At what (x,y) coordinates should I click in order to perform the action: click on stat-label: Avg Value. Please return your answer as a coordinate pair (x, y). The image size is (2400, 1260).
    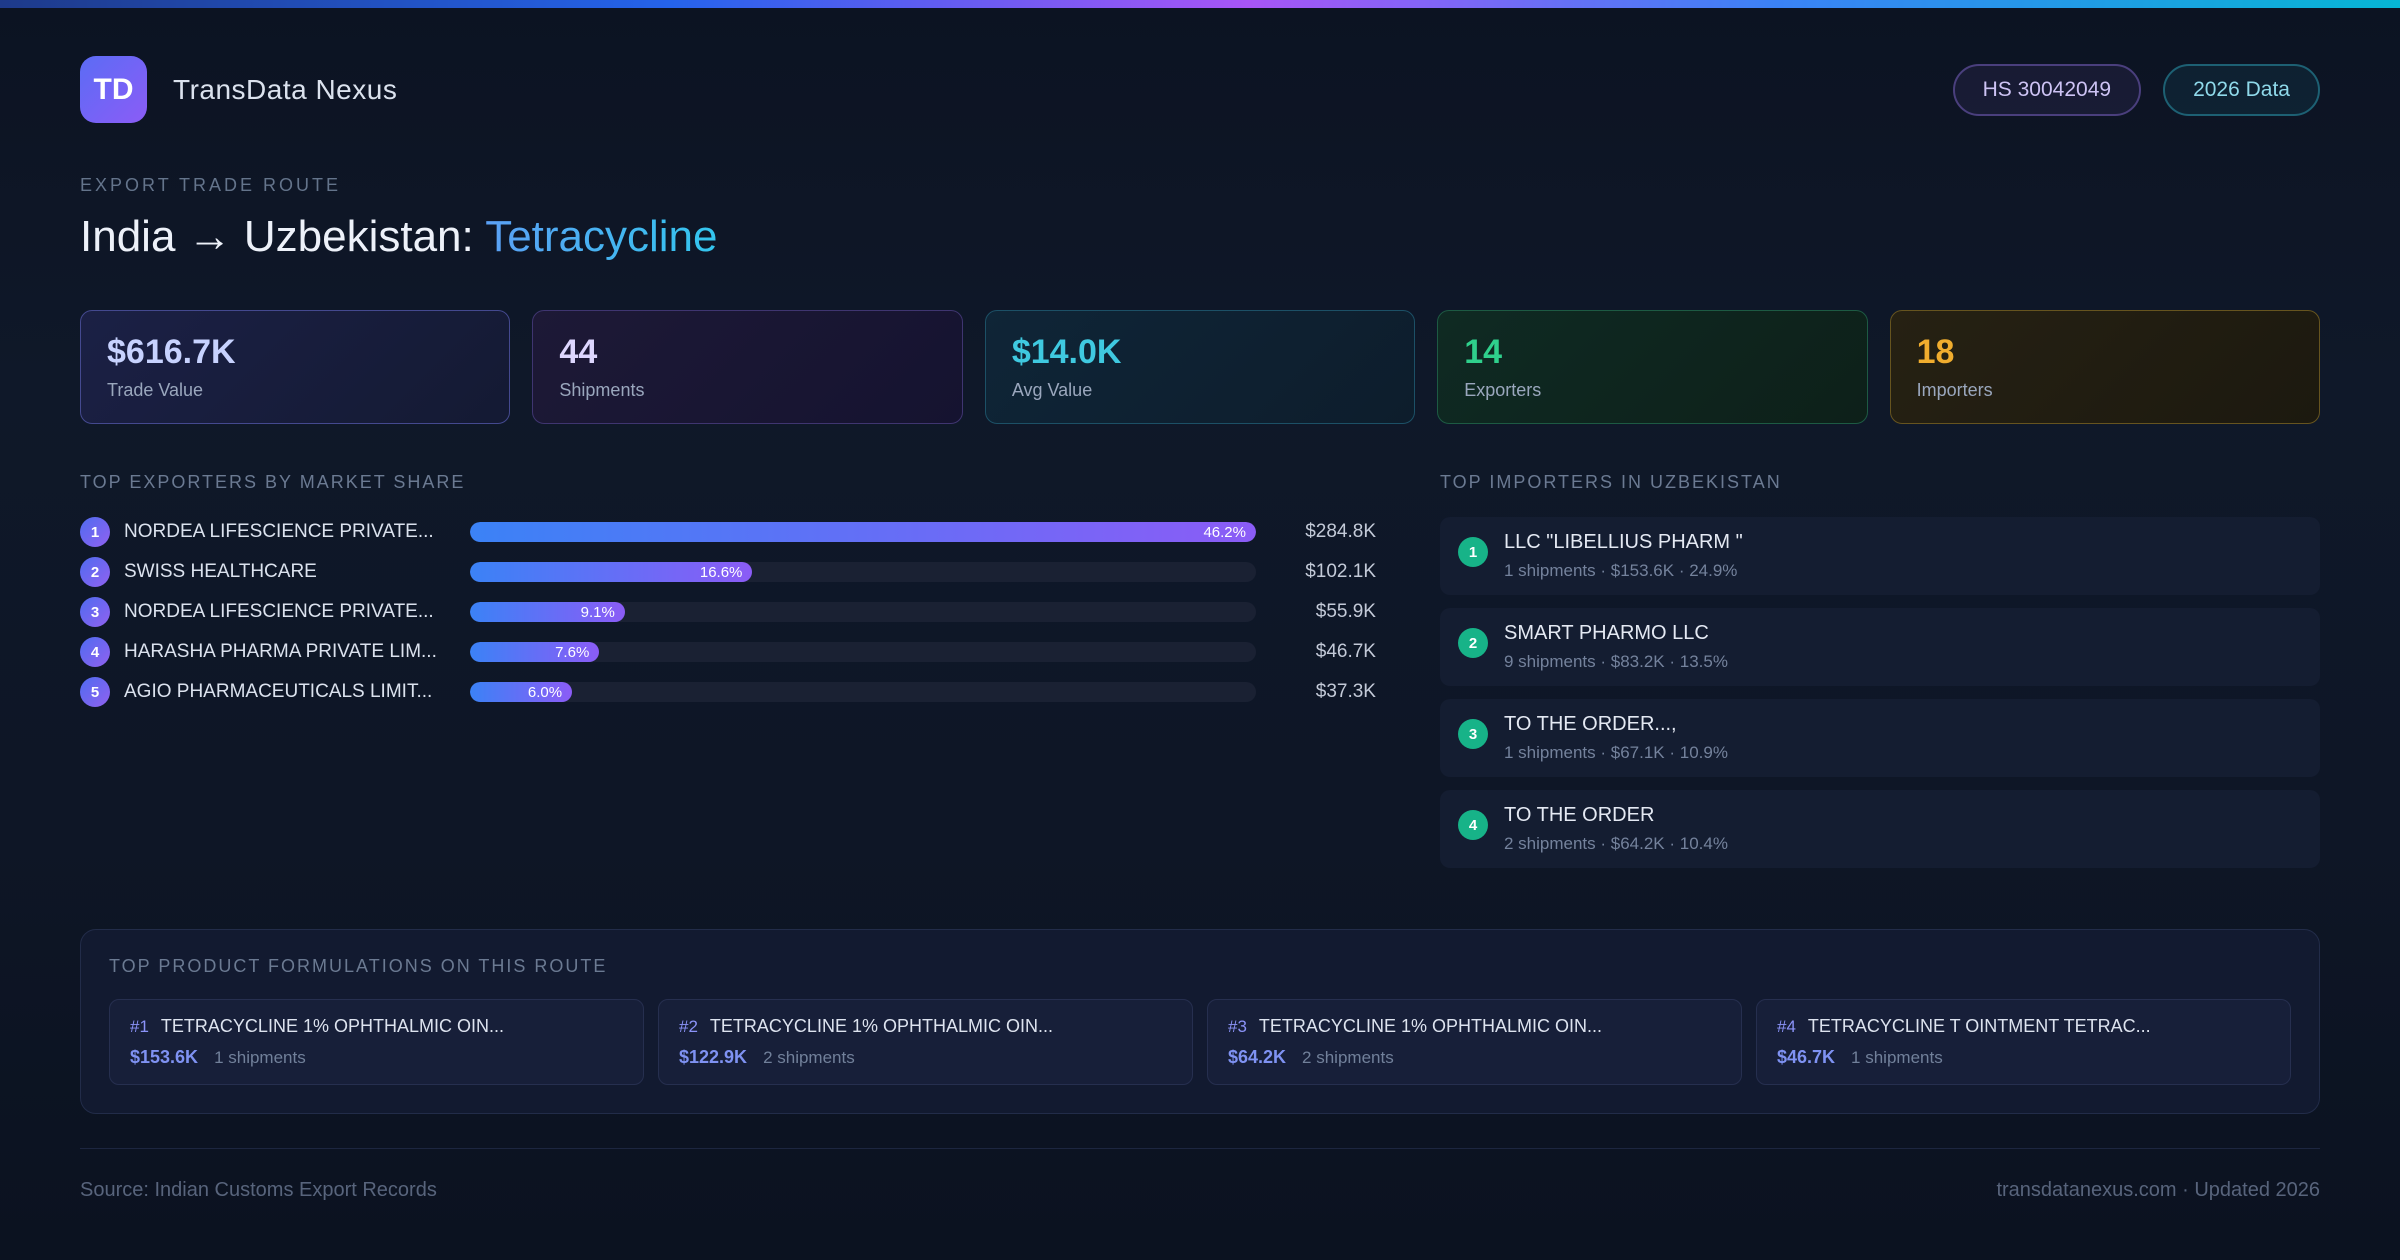
    Looking at the image, I should click on (1052, 390).